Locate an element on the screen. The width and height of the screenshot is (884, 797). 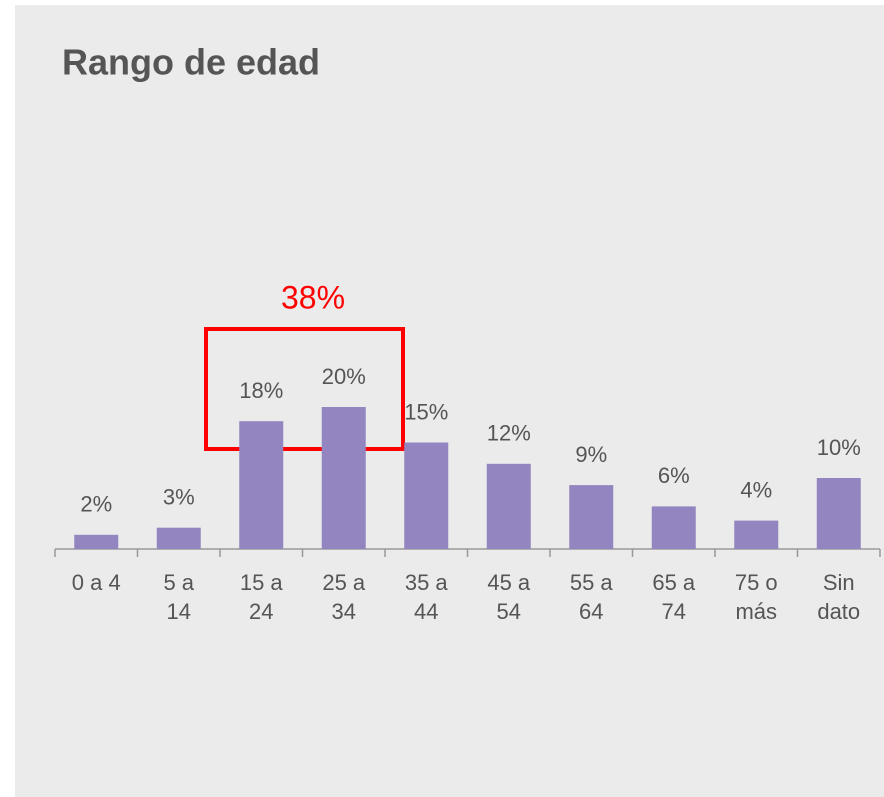
highlight-box is located at coordinates (304, 389).